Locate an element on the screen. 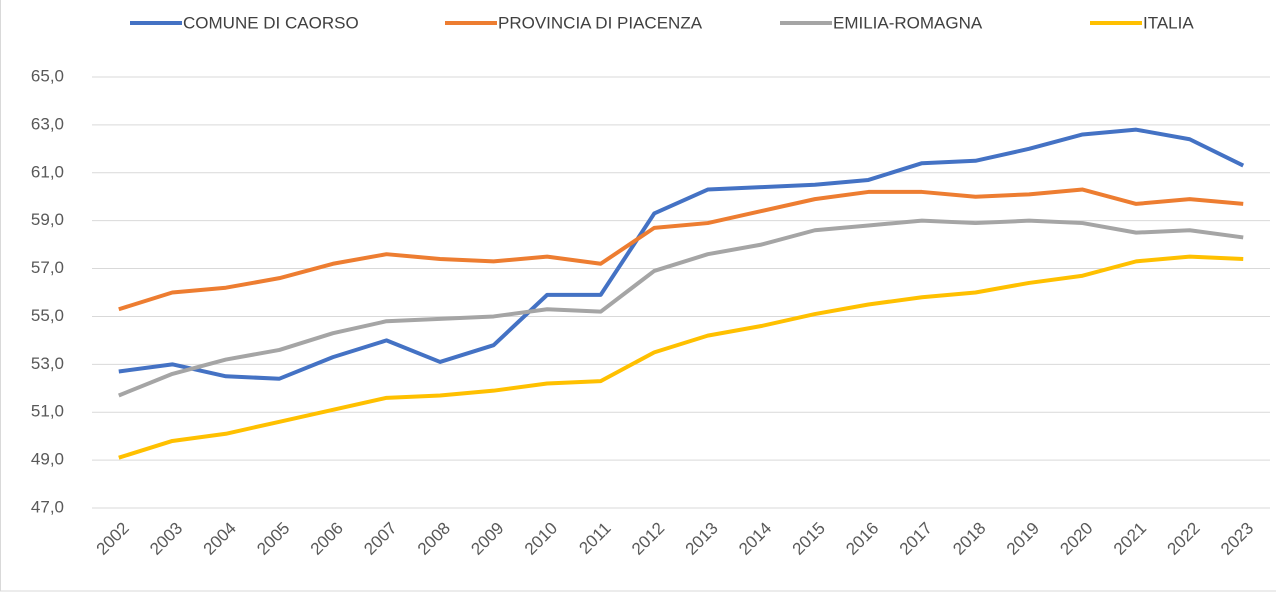  x-tick-label: 2019 is located at coordinates (1023, 539).